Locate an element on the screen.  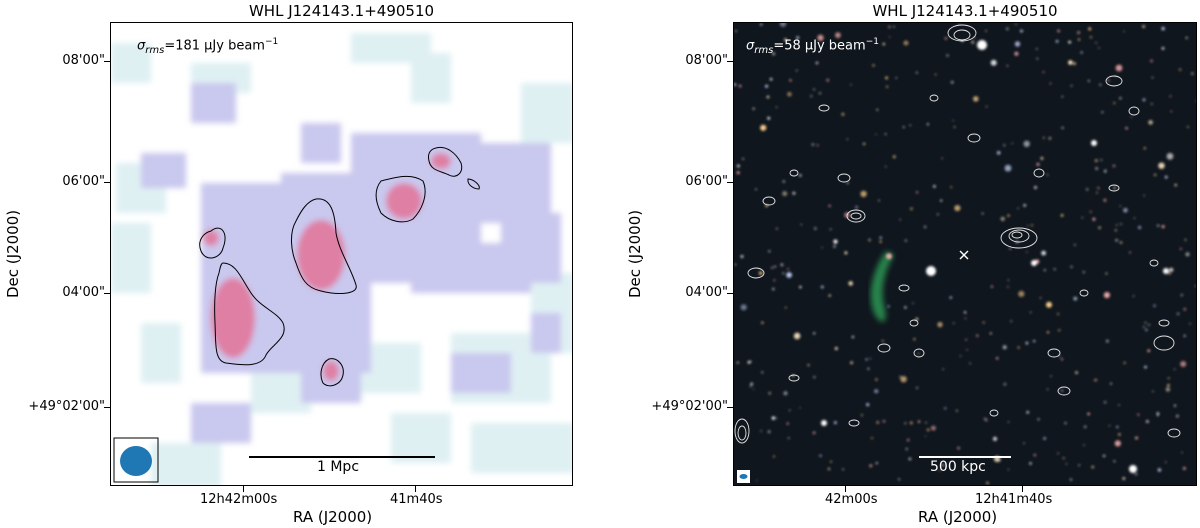
right-ytick-label: 08'00" is located at coordinates (706, 60).